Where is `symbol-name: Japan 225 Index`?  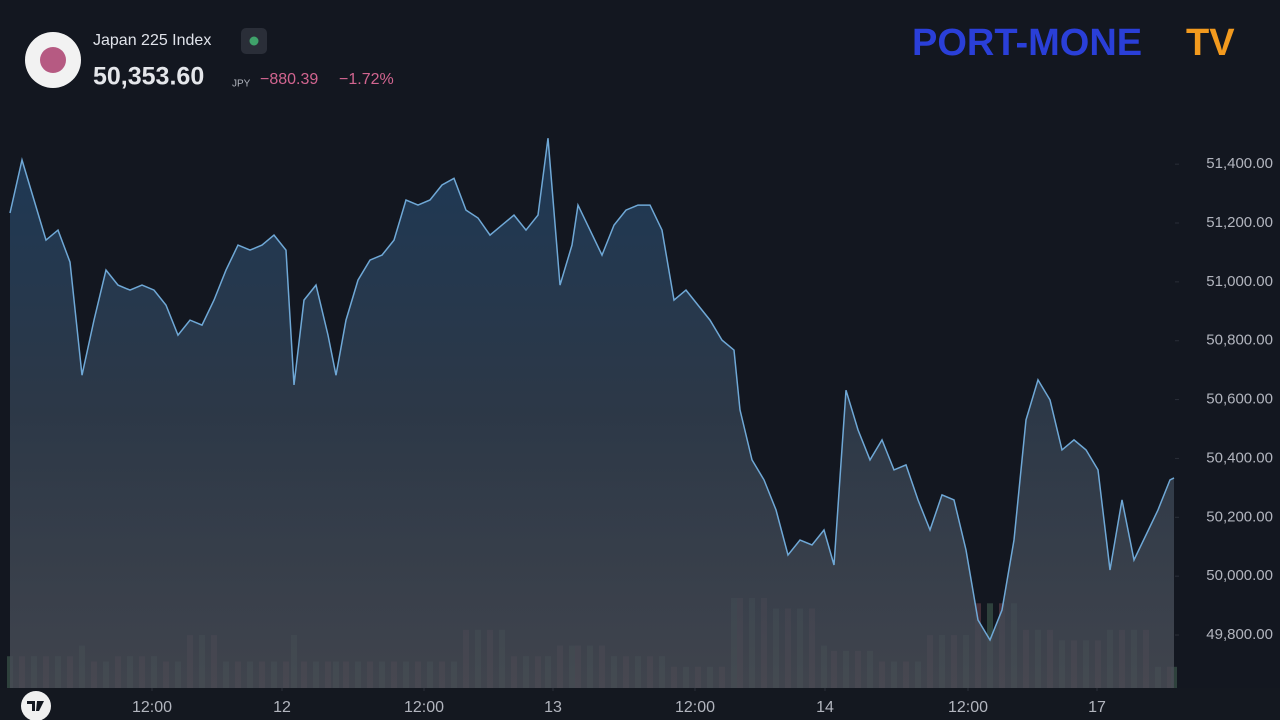
symbol-name: Japan 225 Index is located at coordinates (152, 40).